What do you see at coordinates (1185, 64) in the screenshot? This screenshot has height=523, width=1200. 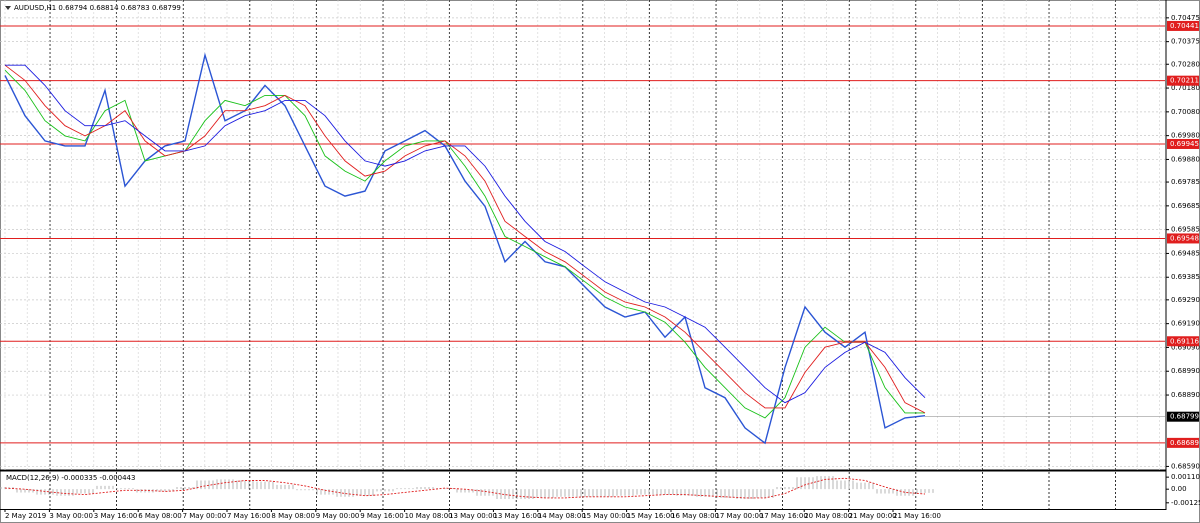 I see `y-tick-label: 0.70280` at bounding box center [1185, 64].